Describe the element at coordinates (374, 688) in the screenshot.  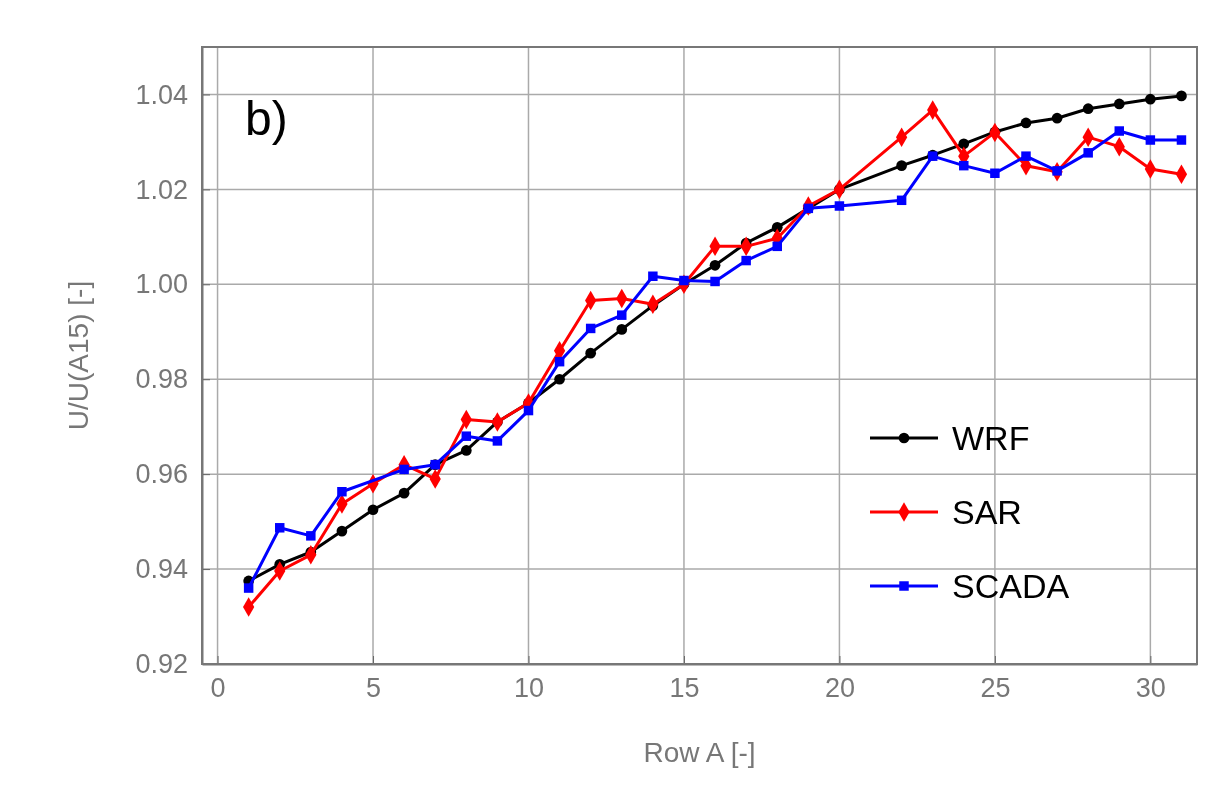
I see `x-tick-label: 5` at that location.